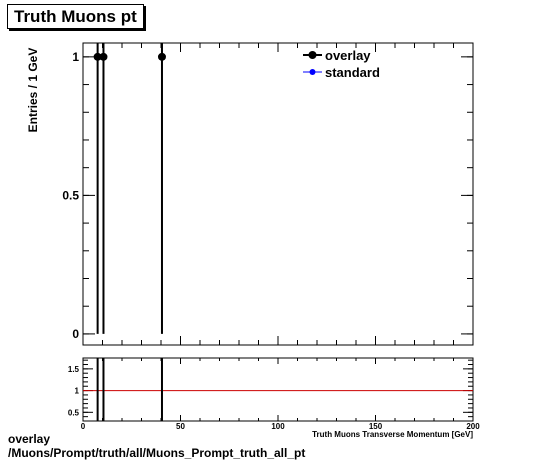 The width and height of the screenshot is (546, 462). I want to click on x-tick-label: 50, so click(180, 426).